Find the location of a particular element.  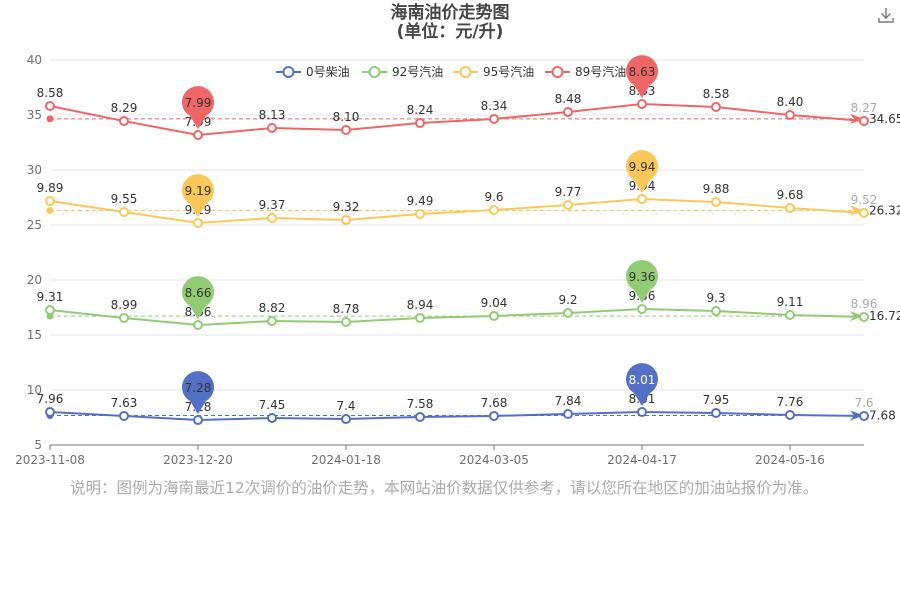

data-label: 9.49 is located at coordinates (420, 201).